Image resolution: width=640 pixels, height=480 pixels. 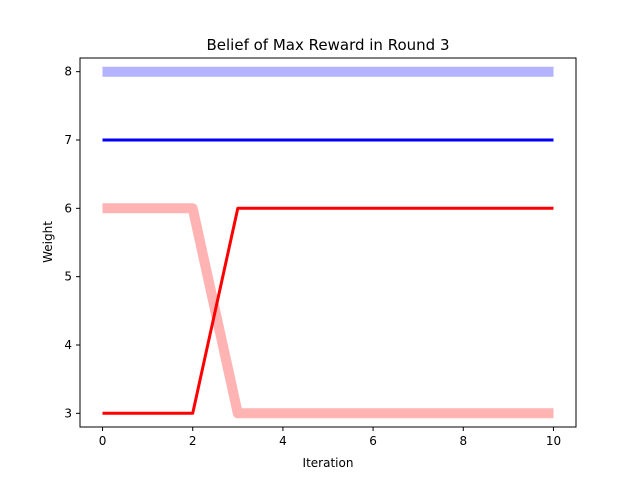 I want to click on y-tick-label: 6, so click(x=68, y=208).